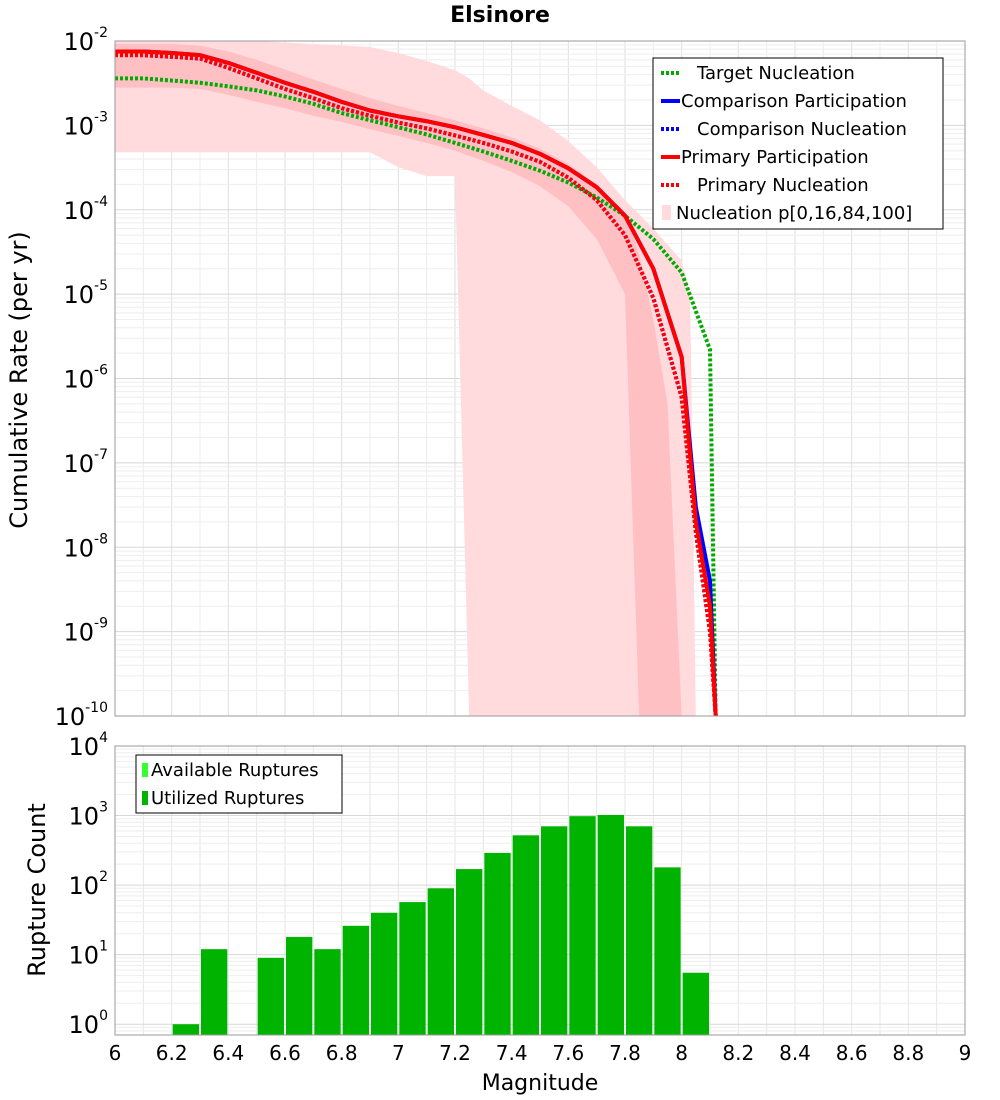  I want to click on y-tick-label: 10⁻⁵, so click(85, 293).